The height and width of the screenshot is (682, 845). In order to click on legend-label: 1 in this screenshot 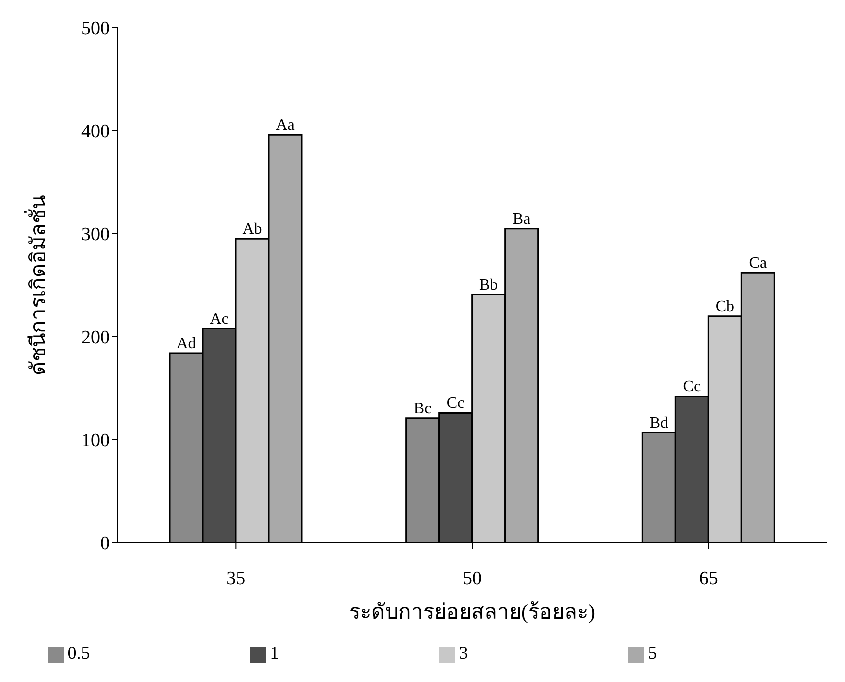, I will do `click(275, 653)`.